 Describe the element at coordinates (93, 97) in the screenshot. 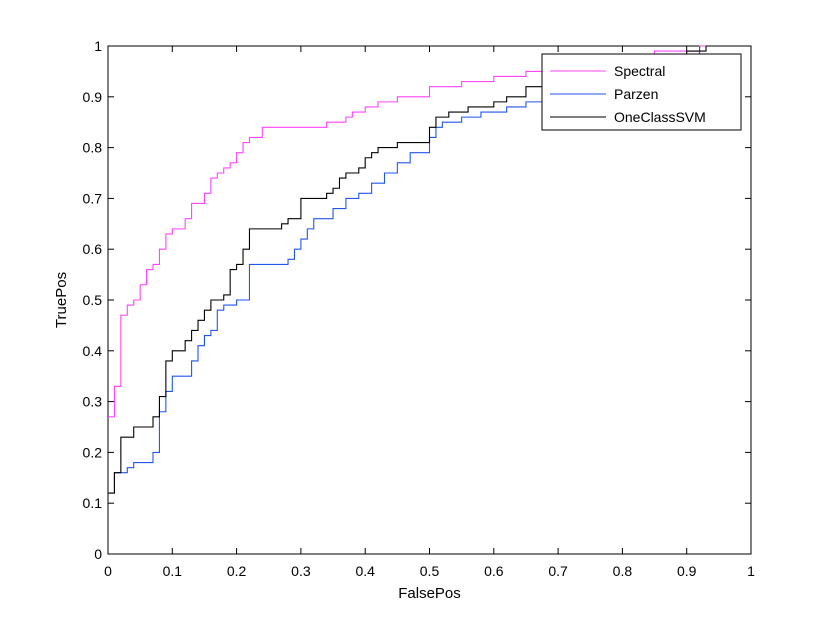

I see `y-tick-label: 0.9` at that location.